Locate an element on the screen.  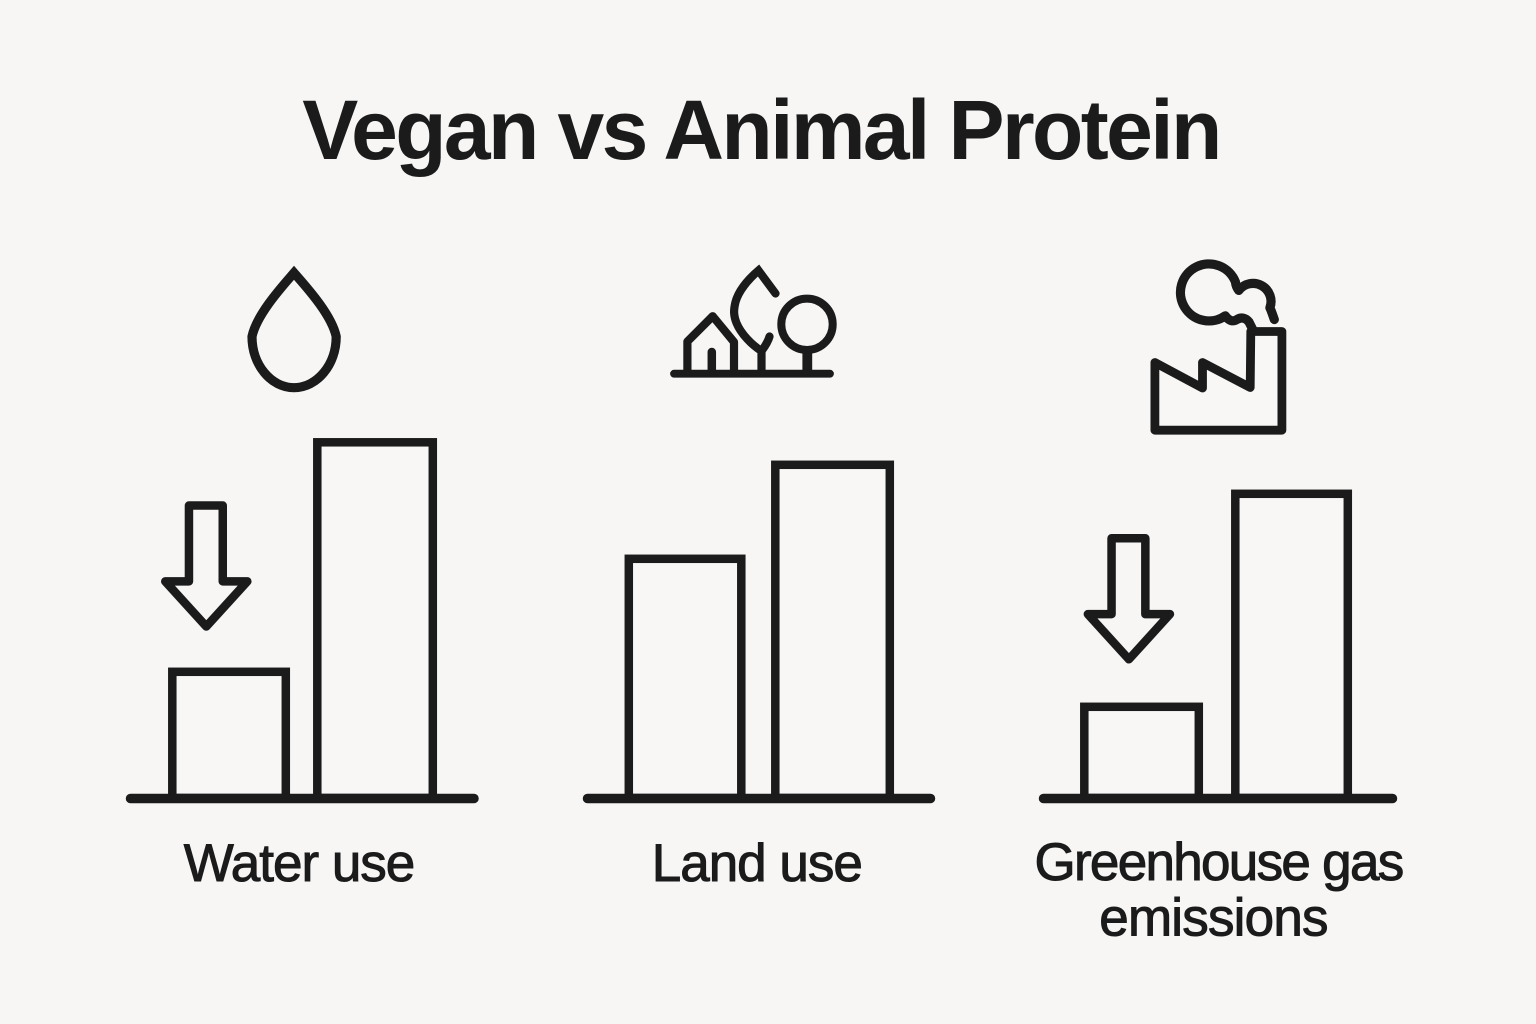
svg-text: Greenhouse gas is located at coordinates (1218, 862).